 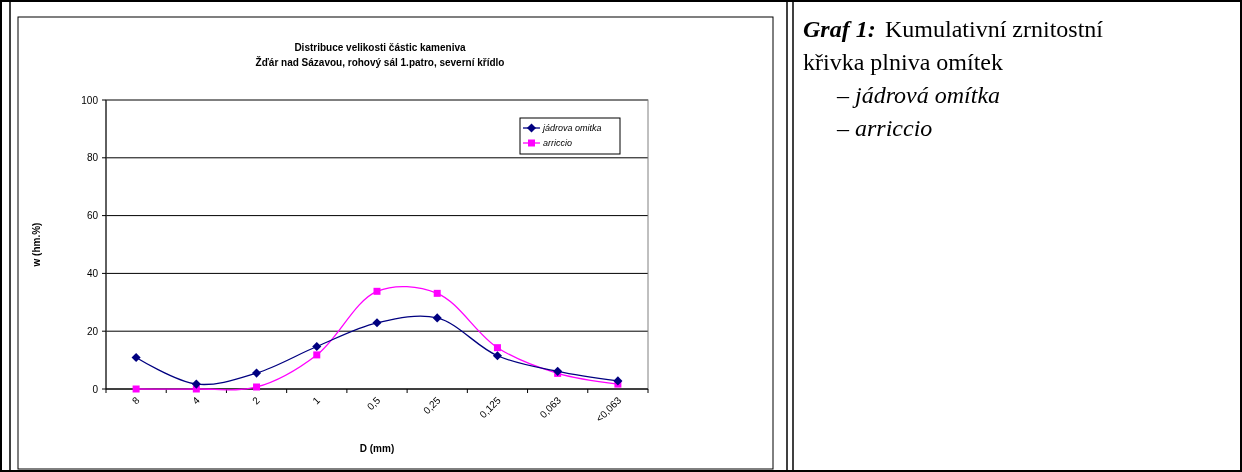 I want to click on chart-title: Distribuce velikosti částic kameniva, so click(x=380, y=47).